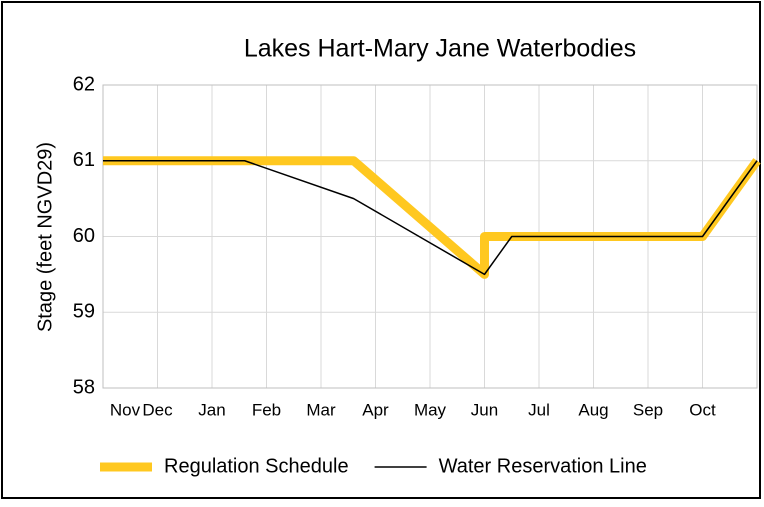 The height and width of the screenshot is (507, 764). What do you see at coordinates (84, 387) in the screenshot?
I see `y-tick-label: 58` at bounding box center [84, 387].